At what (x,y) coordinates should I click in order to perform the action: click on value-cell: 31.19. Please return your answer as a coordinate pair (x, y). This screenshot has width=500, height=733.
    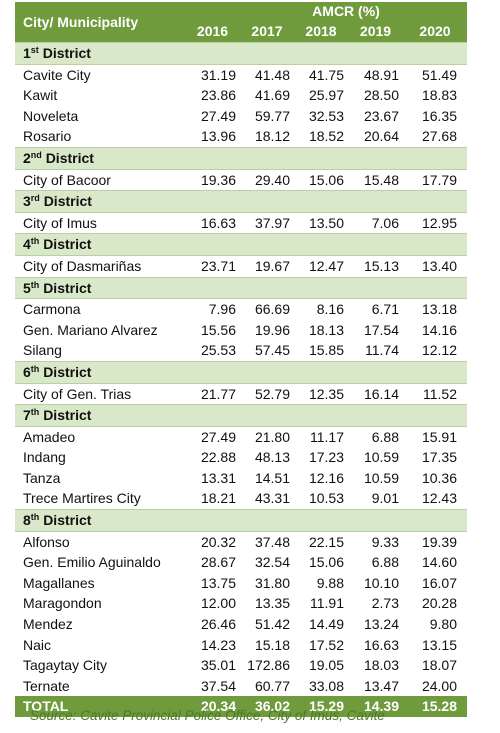
    Looking at the image, I should click on (218, 74).